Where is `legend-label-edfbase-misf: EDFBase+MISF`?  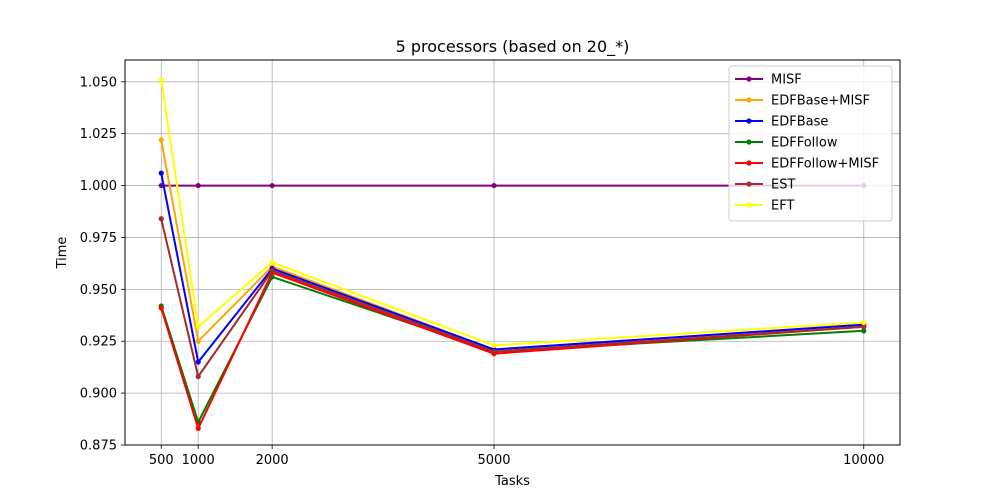
legend-label-edfbase-misf: EDFBase+MISF is located at coordinates (820, 101).